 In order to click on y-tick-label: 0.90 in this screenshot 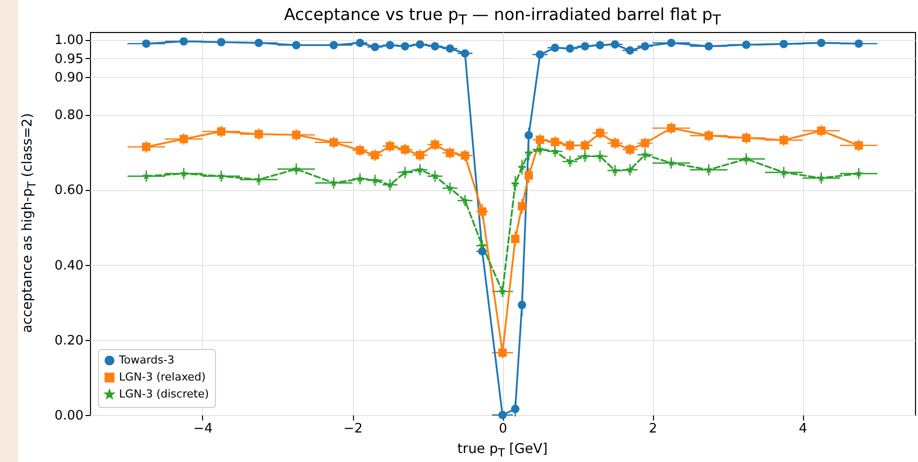, I will do `click(69, 78)`.